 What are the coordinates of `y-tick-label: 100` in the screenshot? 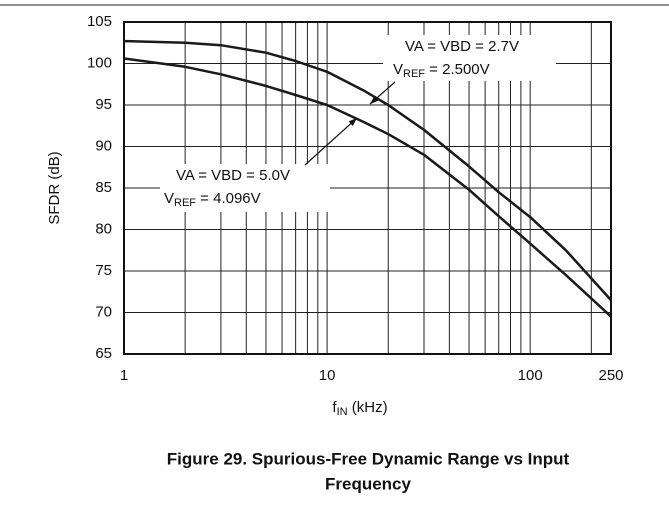 It's located at (99, 62).